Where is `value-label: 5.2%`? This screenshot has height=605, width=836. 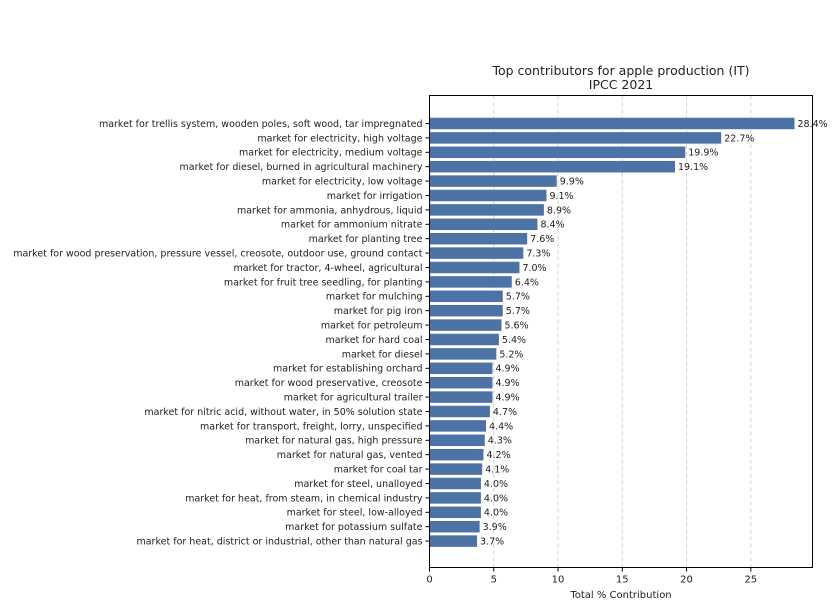 value-label: 5.2% is located at coordinates (511, 354).